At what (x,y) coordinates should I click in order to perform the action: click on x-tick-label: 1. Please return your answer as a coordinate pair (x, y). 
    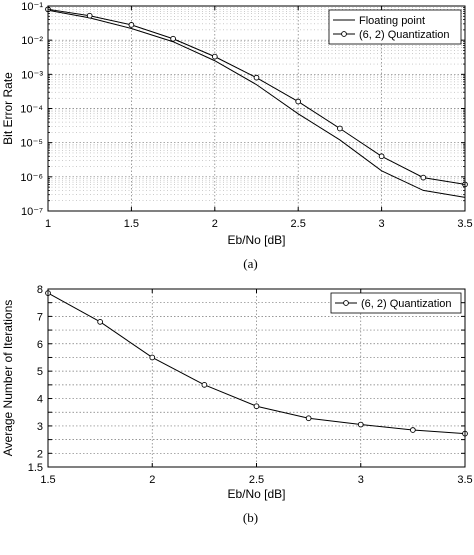
    Looking at the image, I should click on (48, 224).